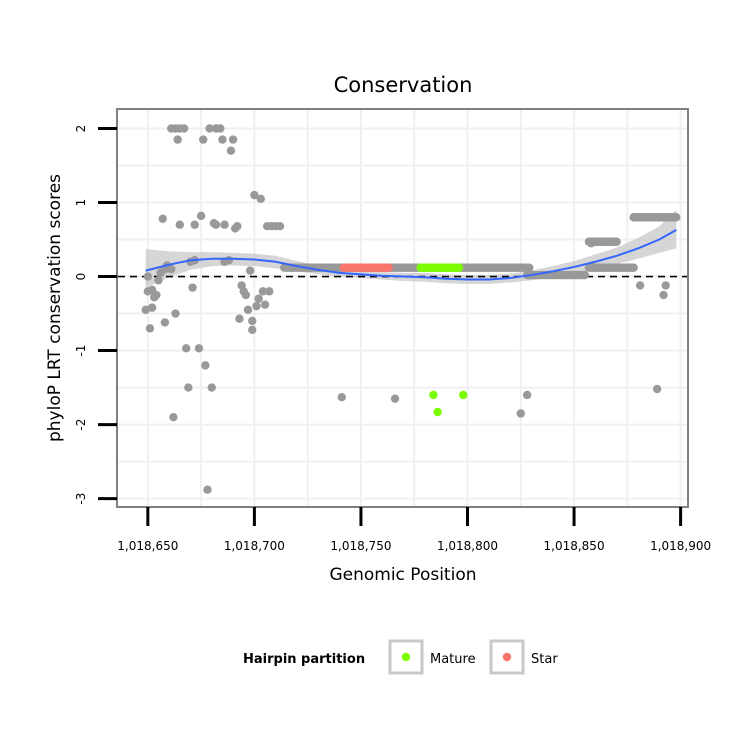 The height and width of the screenshot is (750, 750). Describe the element at coordinates (81, 425) in the screenshot. I see `y-tick-label: -2` at that location.